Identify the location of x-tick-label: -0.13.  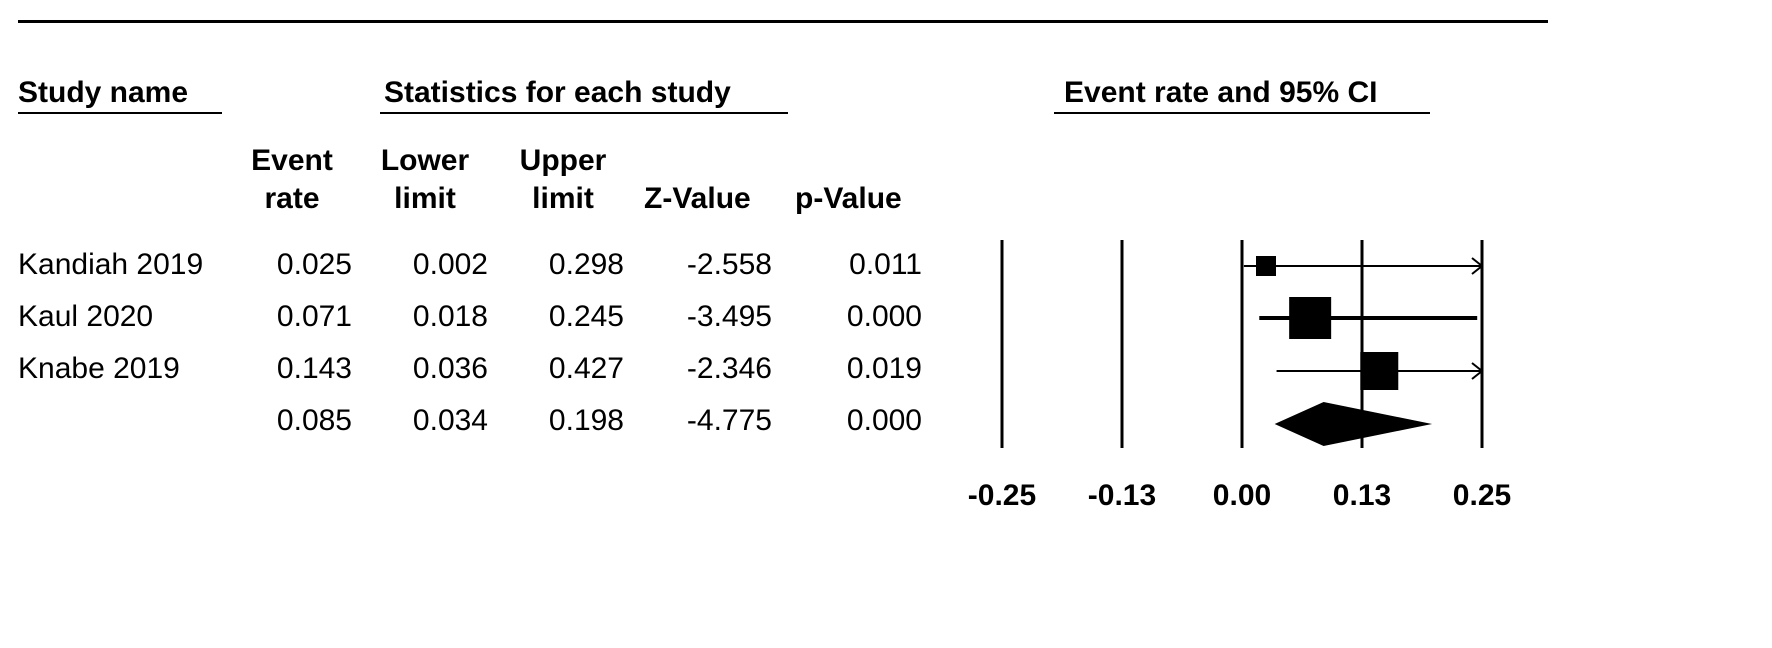
(1122, 495).